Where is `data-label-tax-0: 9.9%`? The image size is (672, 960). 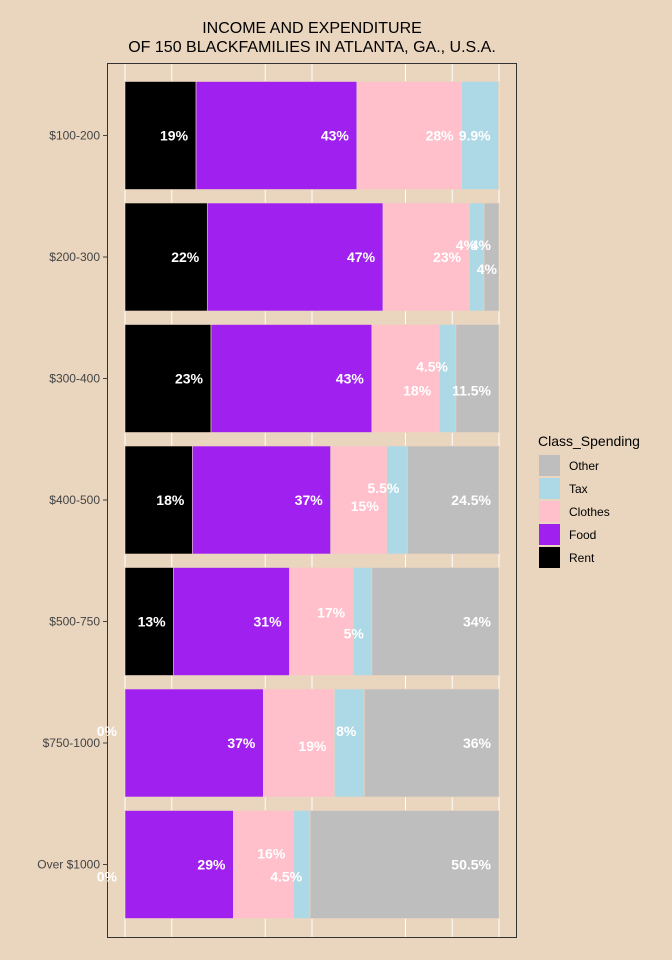 data-label-tax-0: 9.9% is located at coordinates (475, 136).